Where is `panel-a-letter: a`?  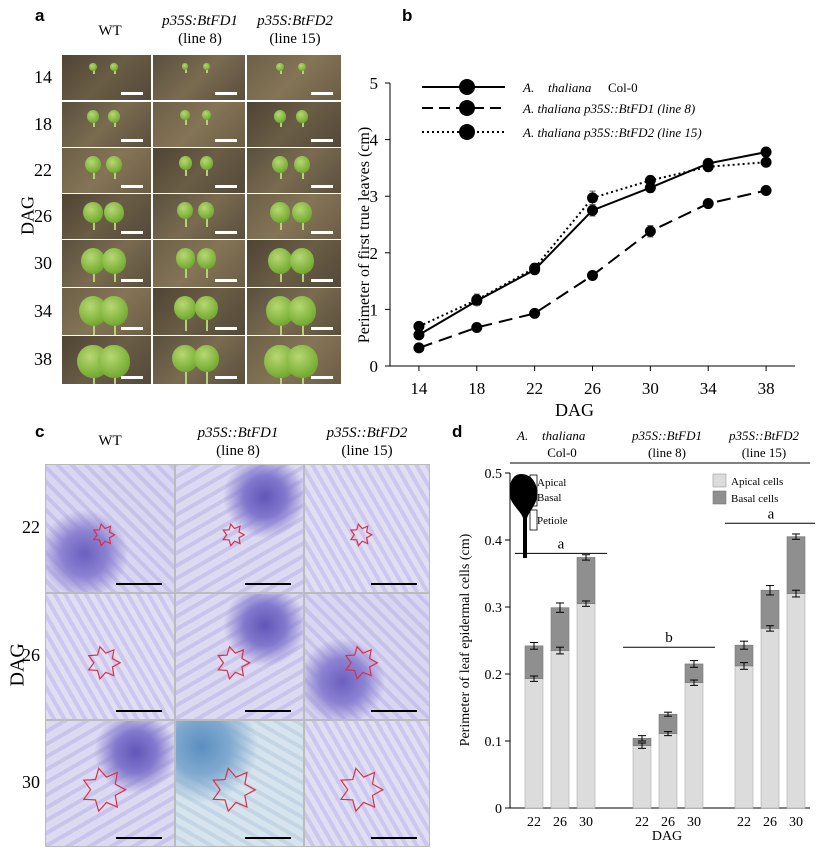
panel-a-letter: a is located at coordinates (40, 15).